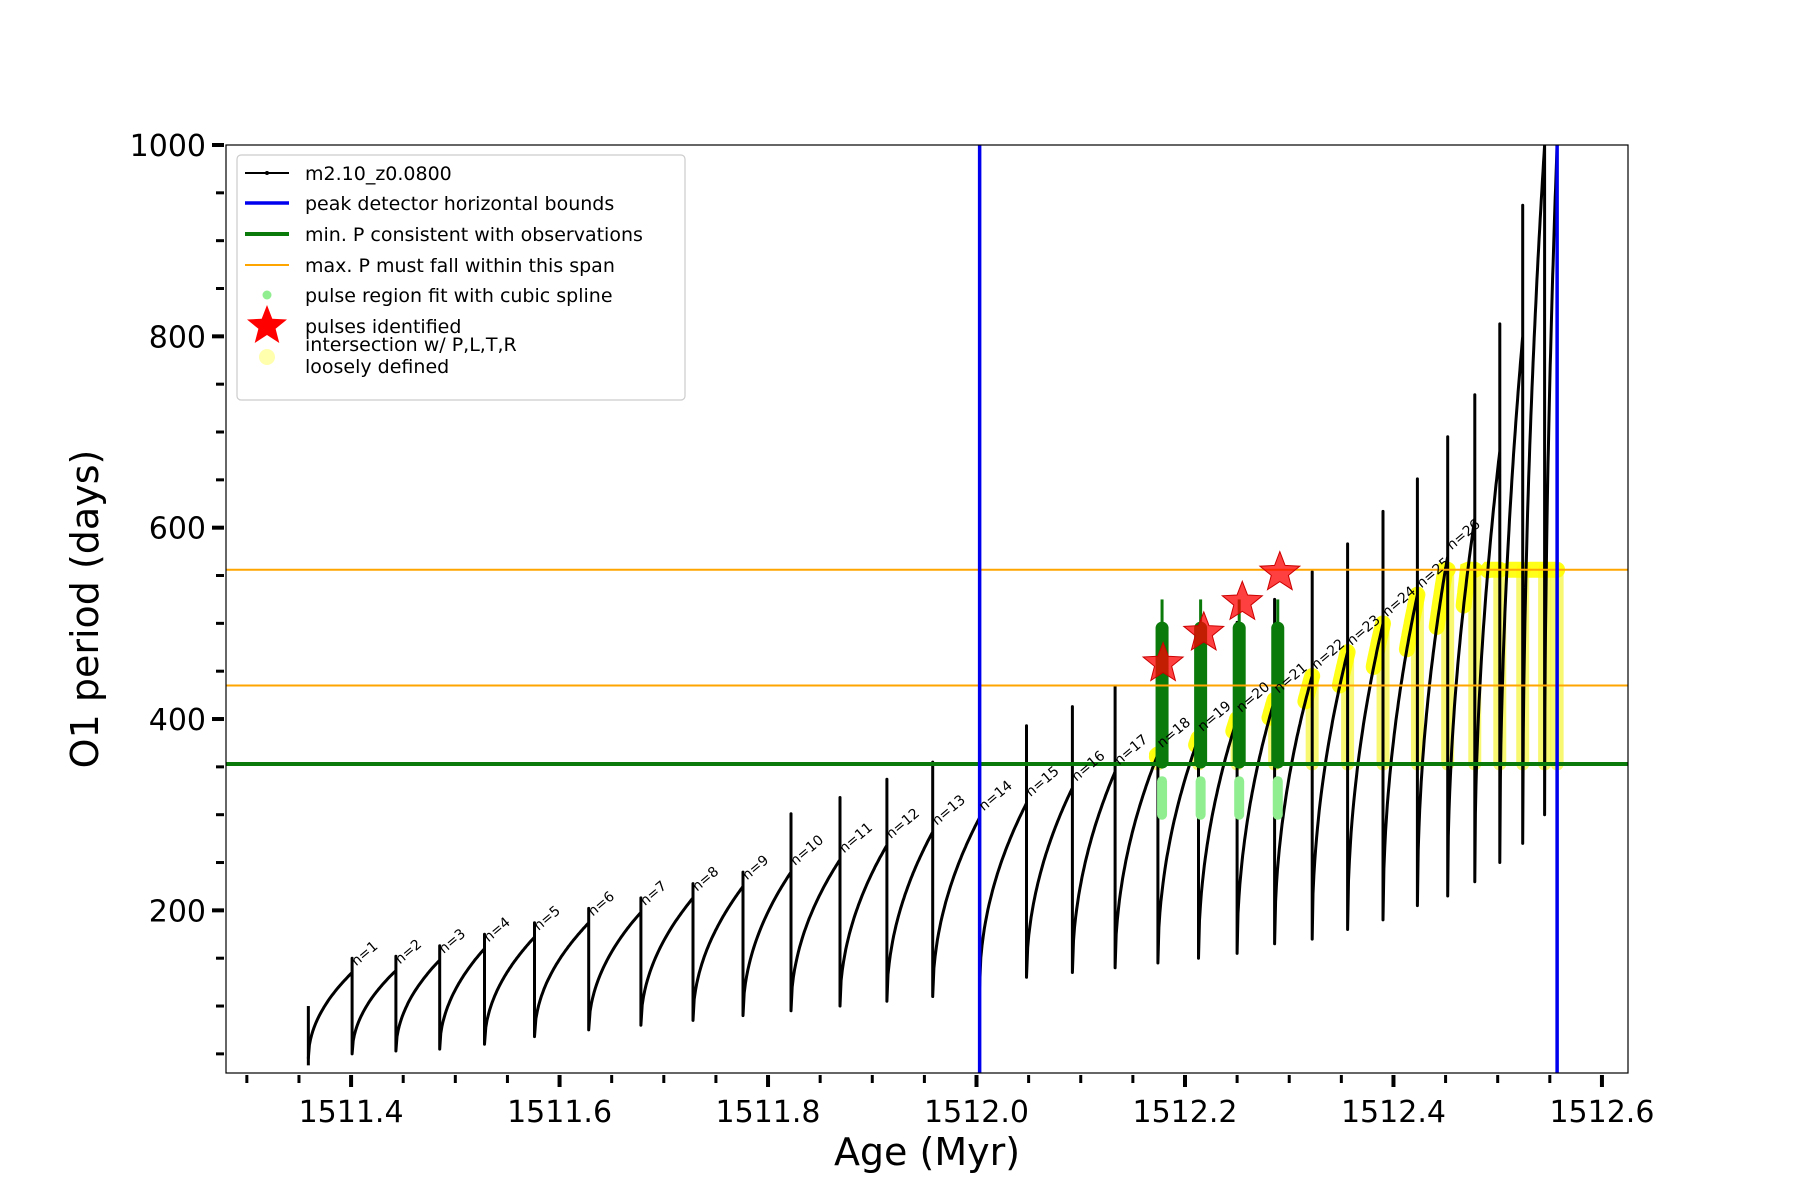 This screenshot has width=1800, height=1200. I want to click on legend-label-6-line2: loosely defined, so click(377, 367).